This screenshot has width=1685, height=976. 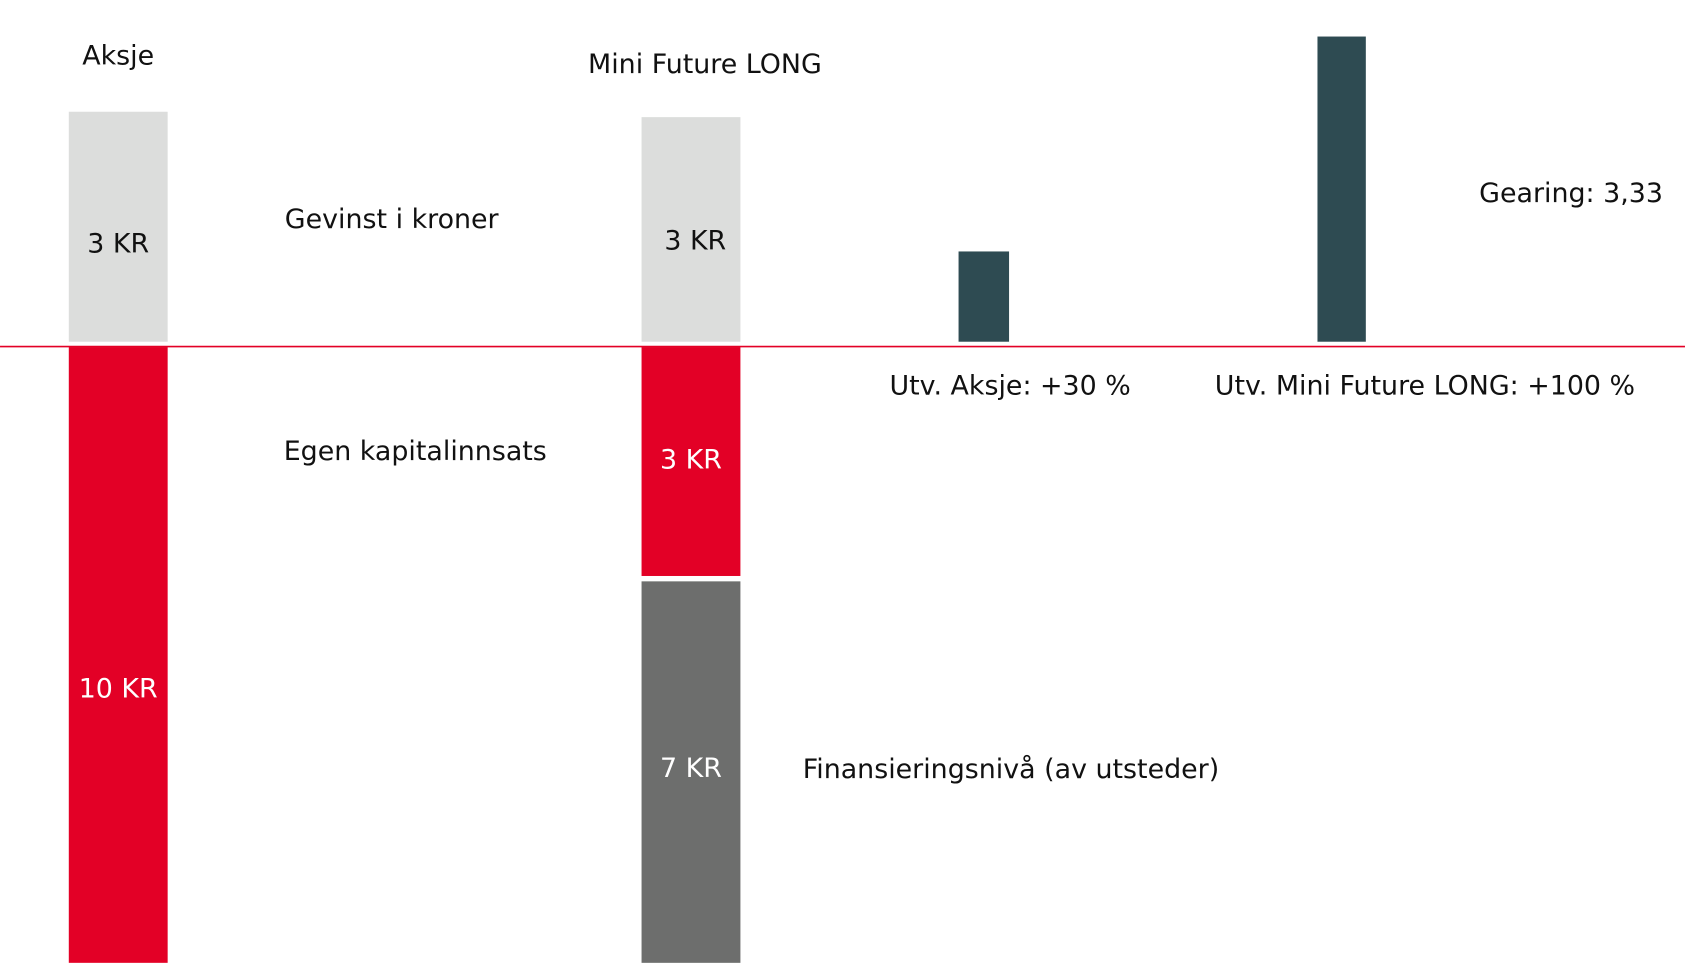 What do you see at coordinates (1425, 385) in the screenshot?
I see `performance-label: Utv. Mini Future LONG: +100 %` at bounding box center [1425, 385].